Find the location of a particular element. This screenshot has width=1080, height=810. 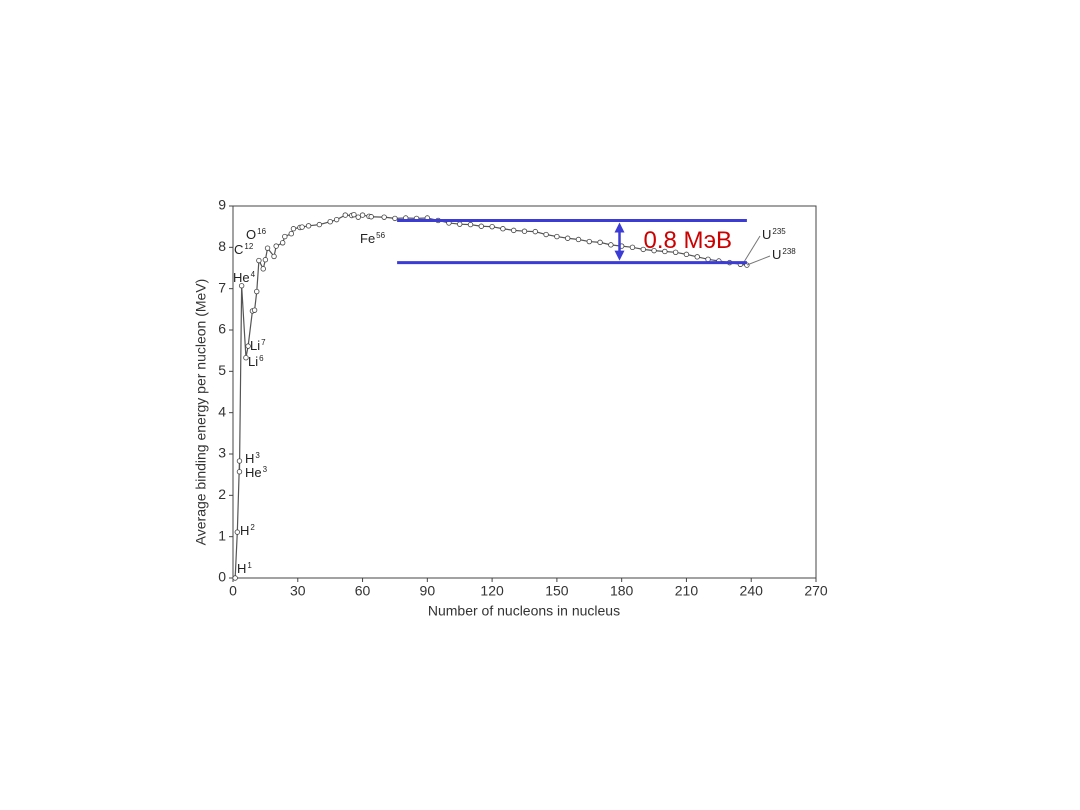

isotope-symbol: C is located at coordinates (238, 249).